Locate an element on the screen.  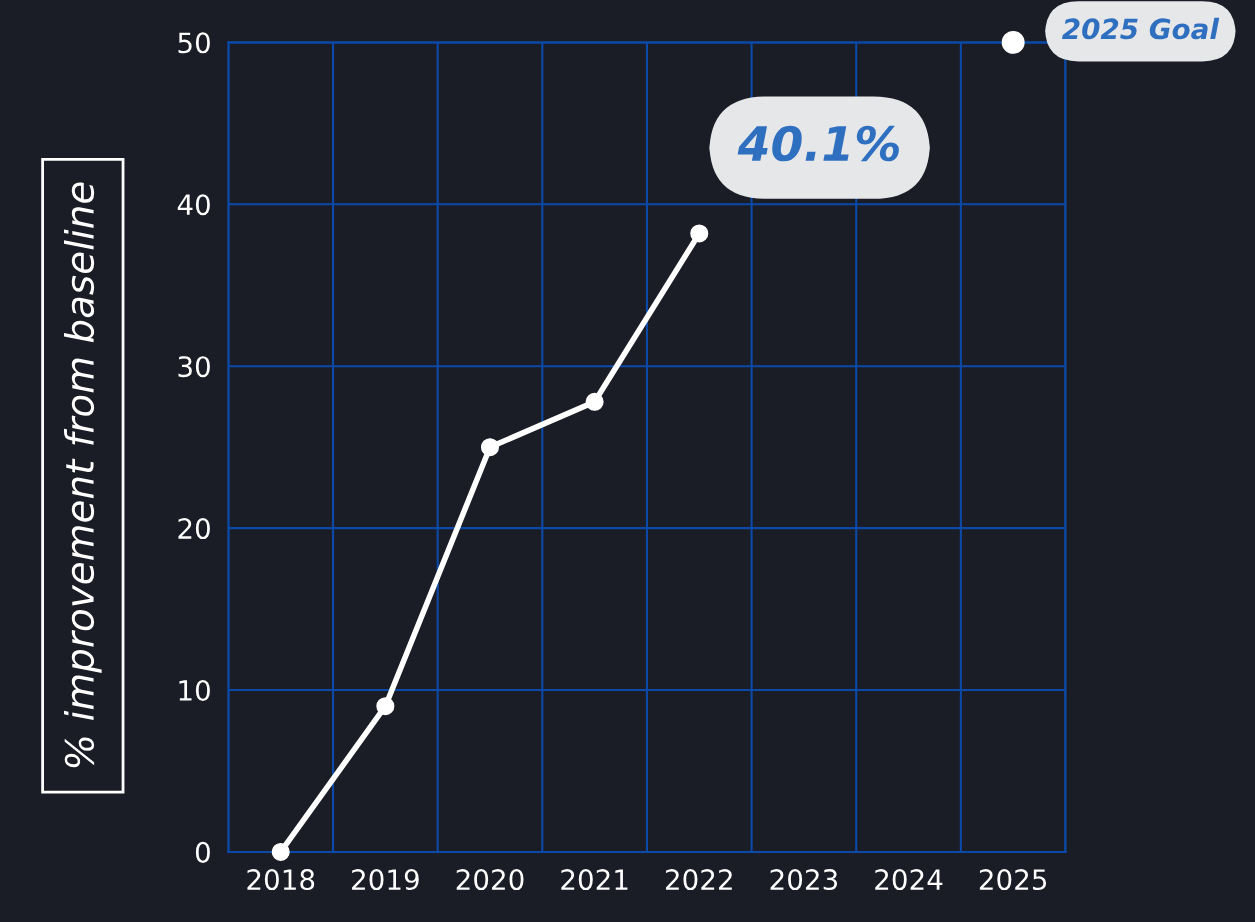
x-tick-label: 2019 is located at coordinates (385, 880).